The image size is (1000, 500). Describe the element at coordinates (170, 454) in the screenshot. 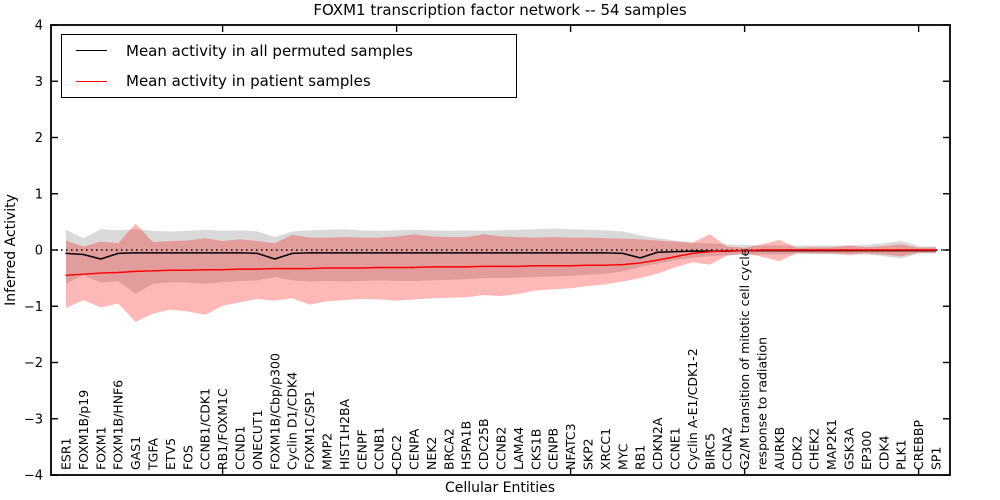

I see `x-tick-label: ETV5` at that location.